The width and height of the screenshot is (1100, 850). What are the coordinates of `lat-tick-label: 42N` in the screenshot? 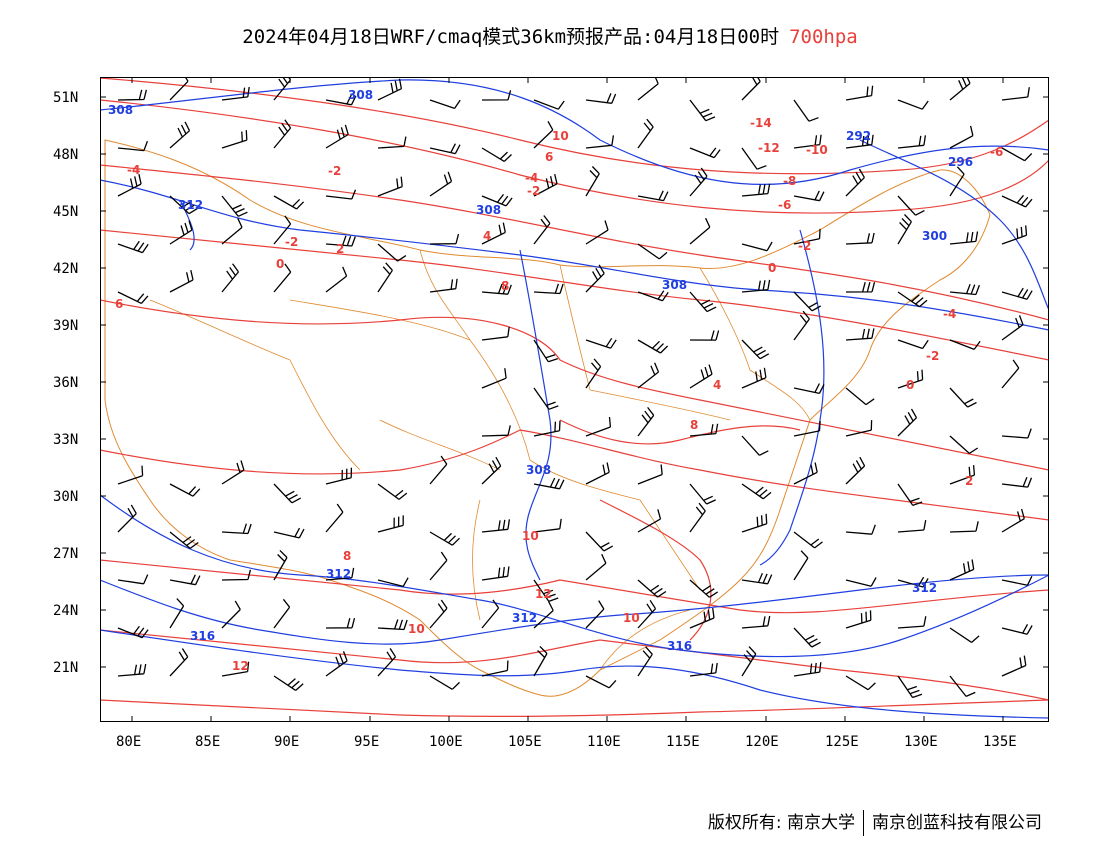 It's located at (65, 269).